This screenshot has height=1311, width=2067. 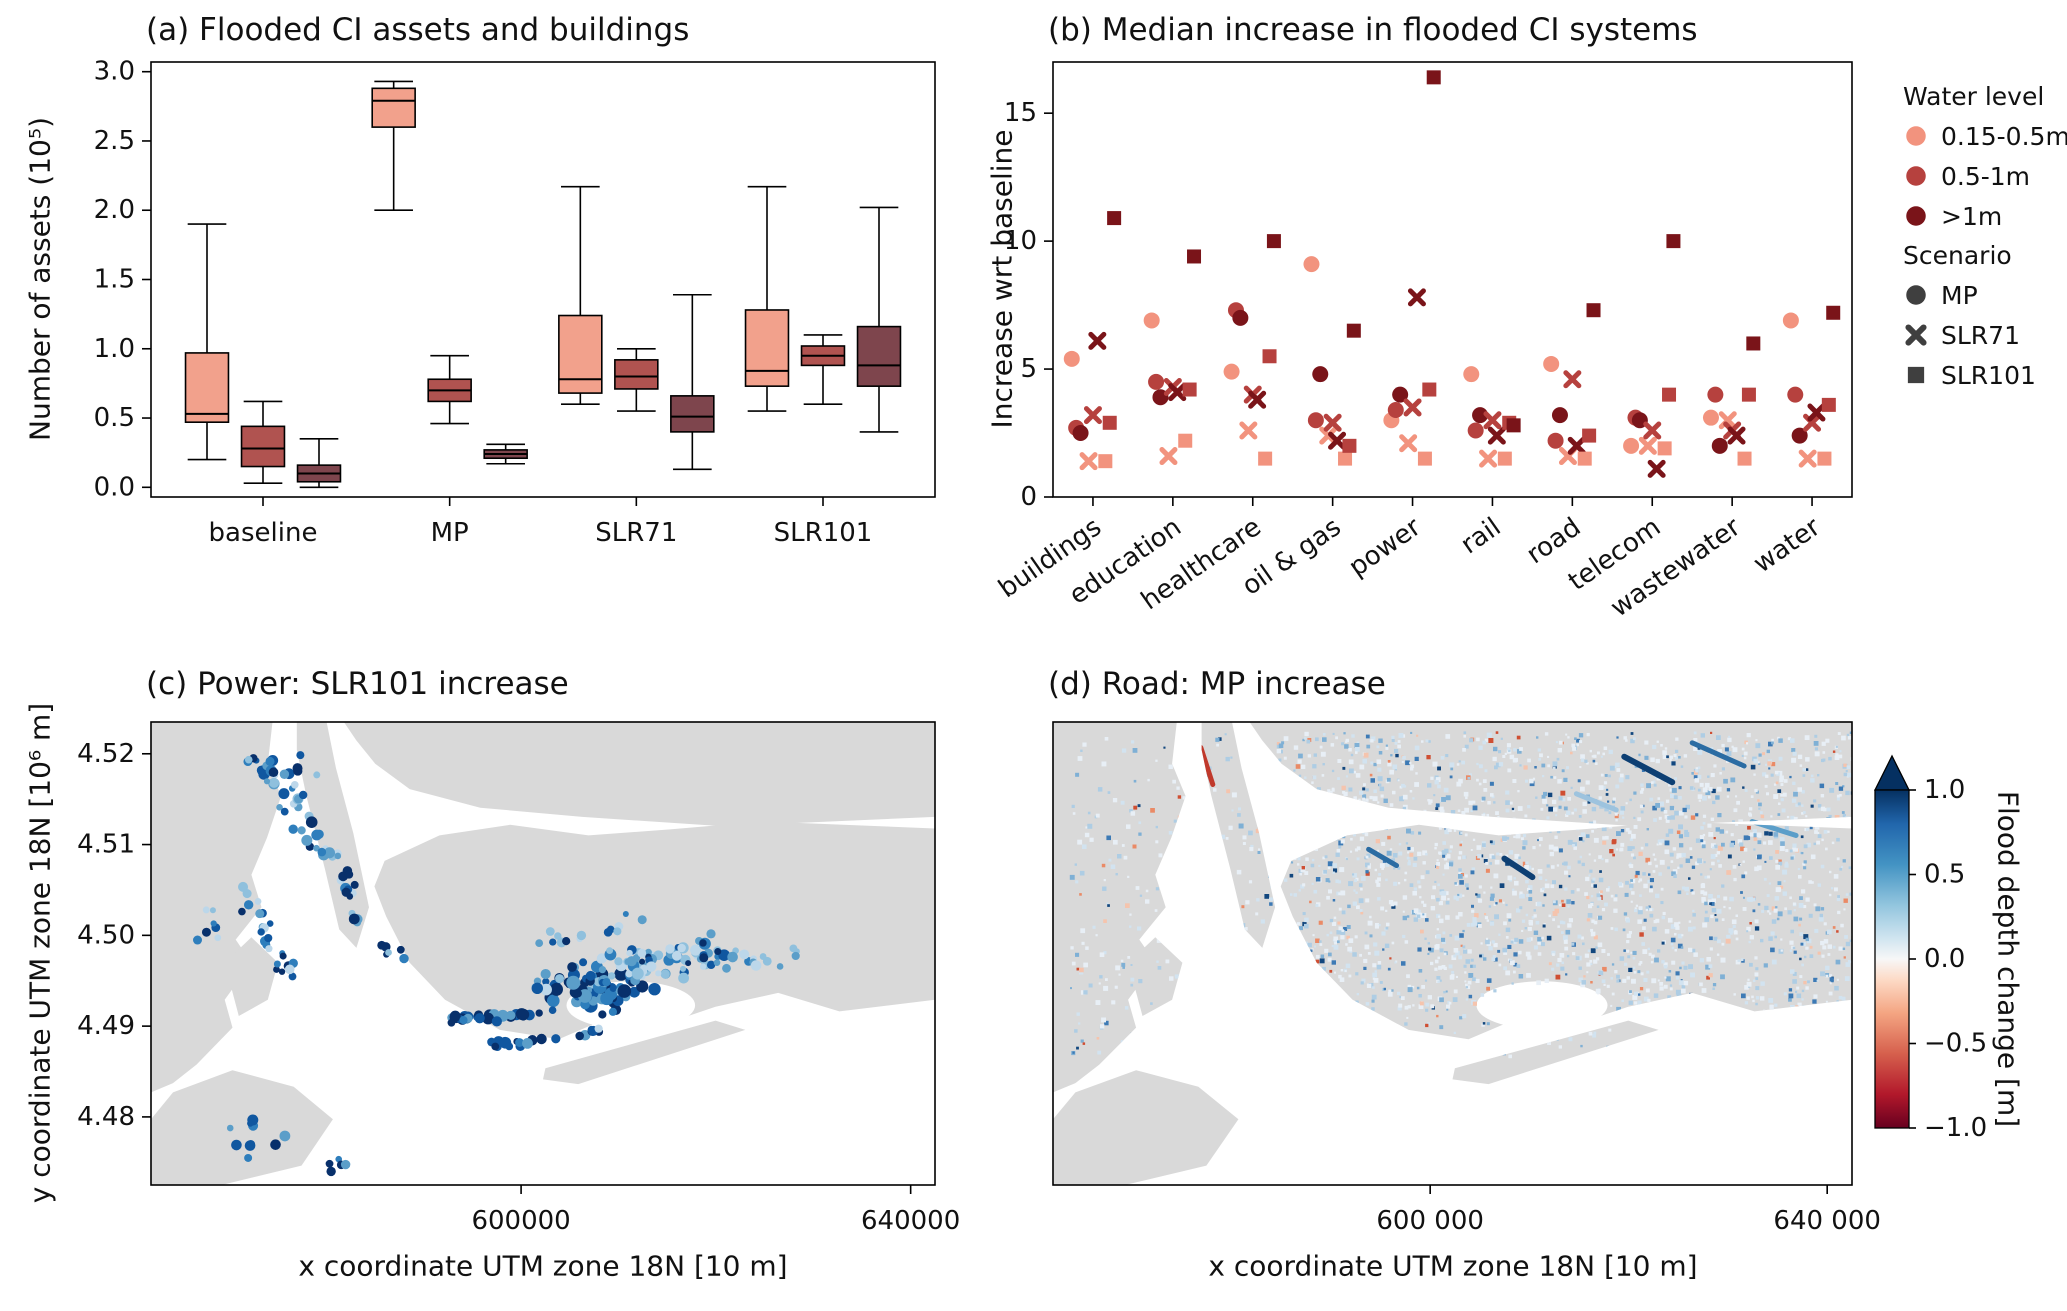 What do you see at coordinates (106, 845) in the screenshot?
I see `svg-text: 4.51` at bounding box center [106, 845].